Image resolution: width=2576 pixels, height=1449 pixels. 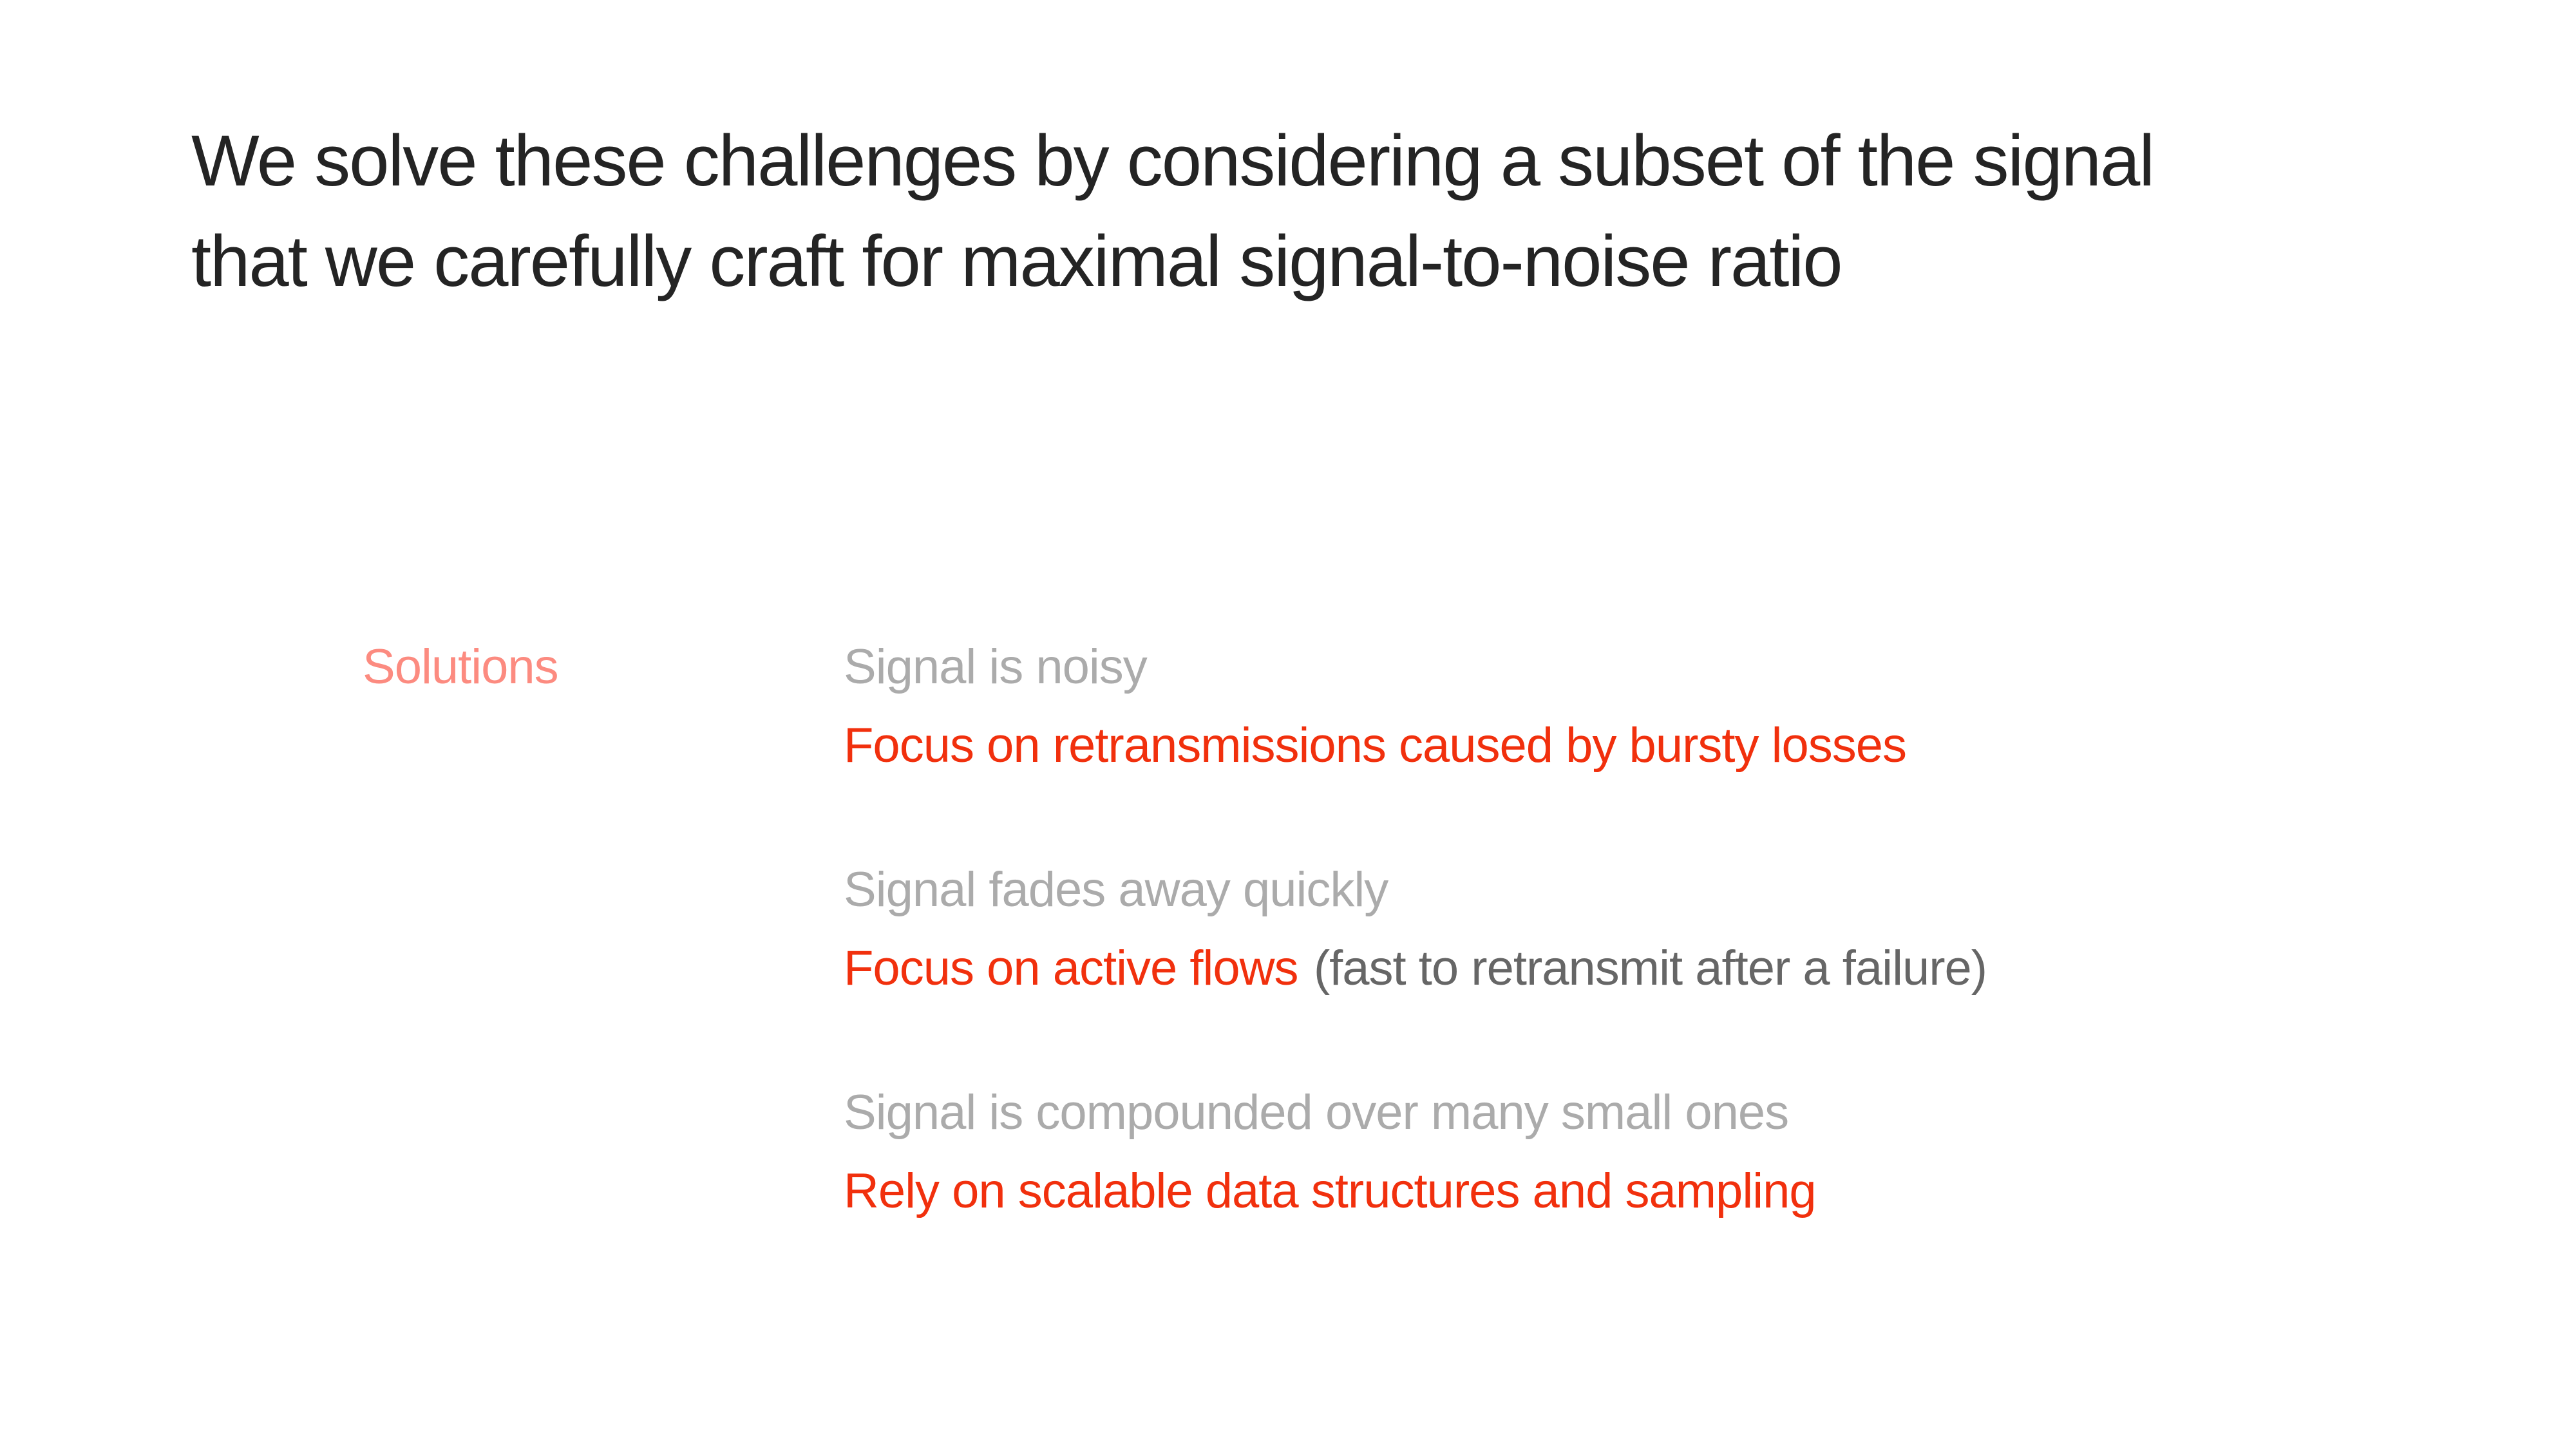 I want to click on problem-text: Signal fades away quickly, so click(x=1116, y=889).